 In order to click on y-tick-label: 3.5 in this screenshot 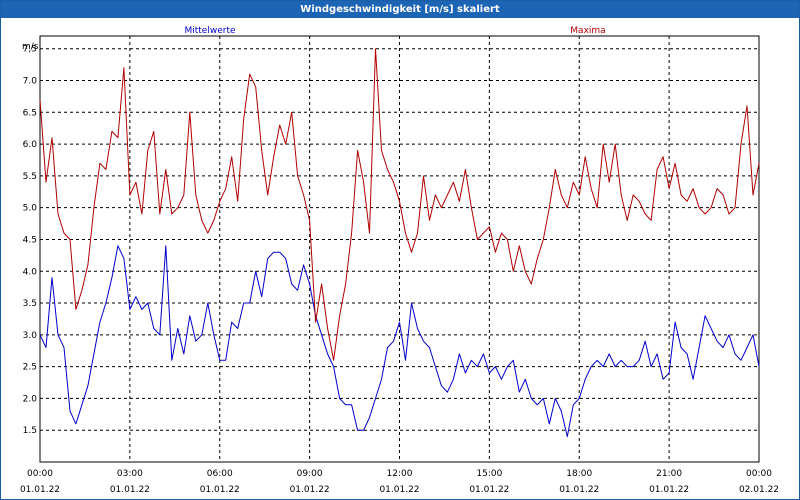, I will do `click(30, 304)`.